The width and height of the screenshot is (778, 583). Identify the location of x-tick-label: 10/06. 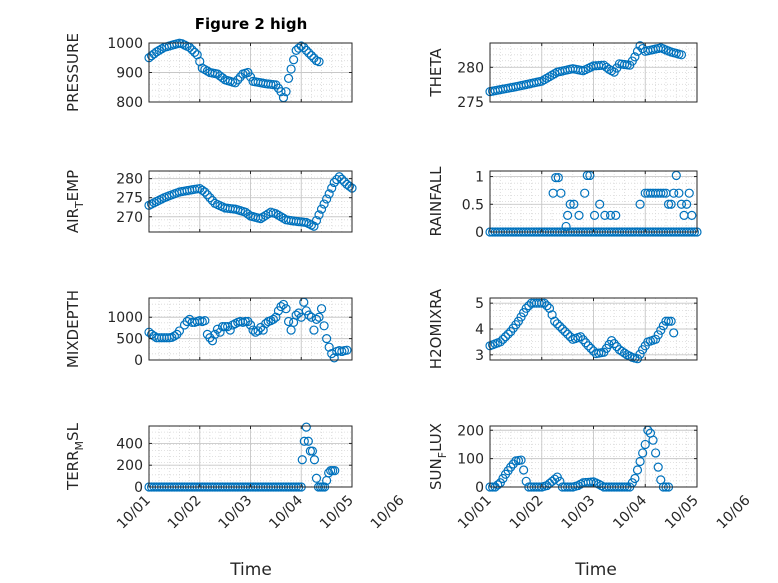
(734, 512).